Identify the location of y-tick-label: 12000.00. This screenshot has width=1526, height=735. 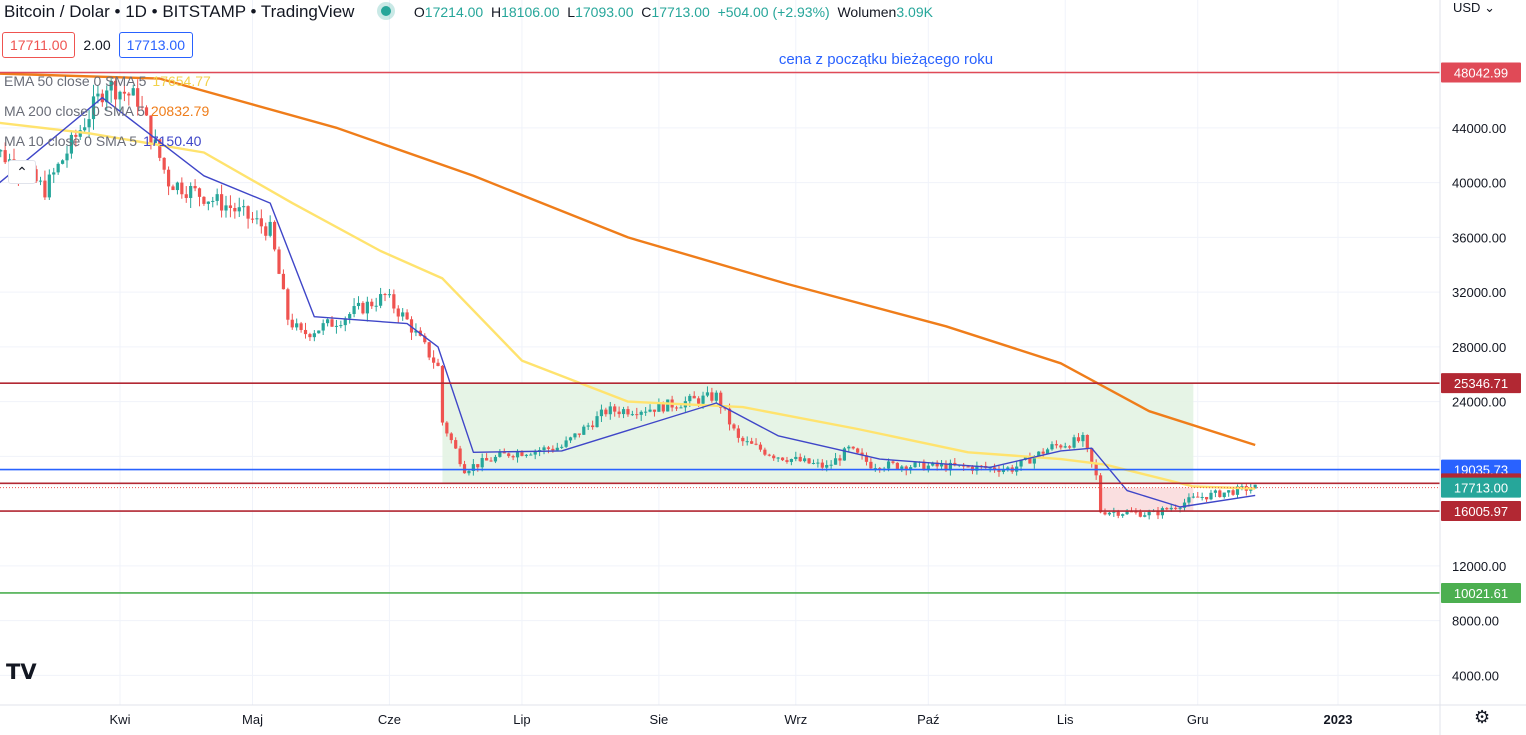
(1479, 566).